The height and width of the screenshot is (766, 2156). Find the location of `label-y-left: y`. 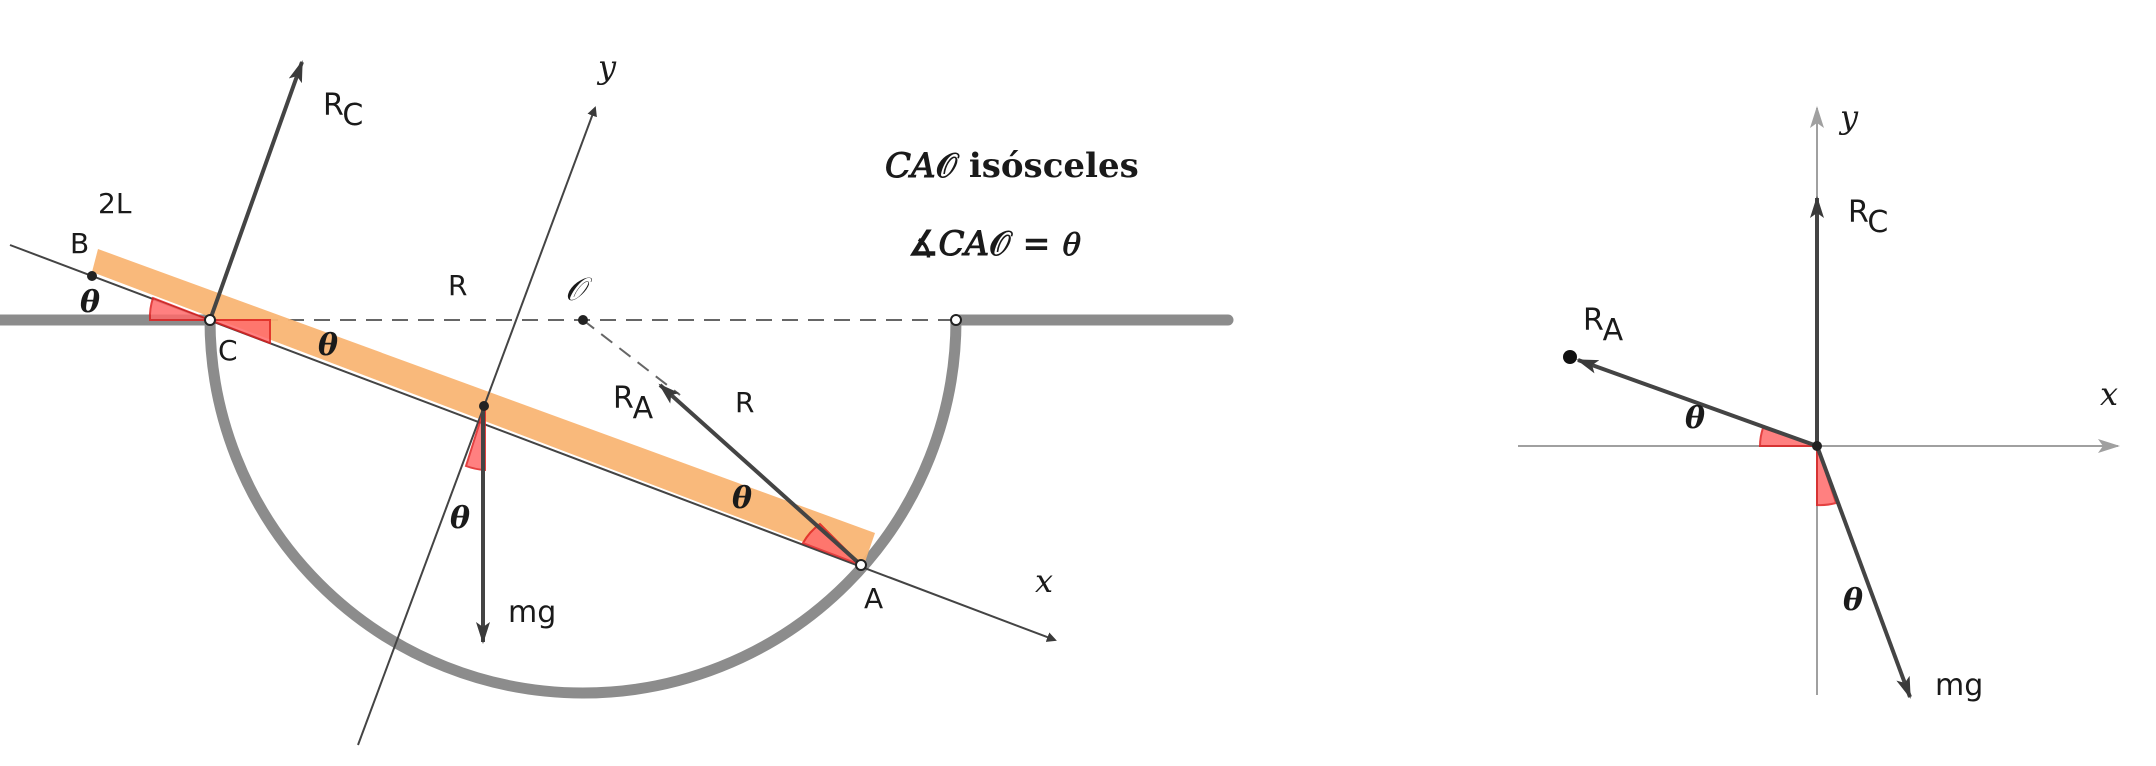

label-y-left: y is located at coordinates (606, 67).